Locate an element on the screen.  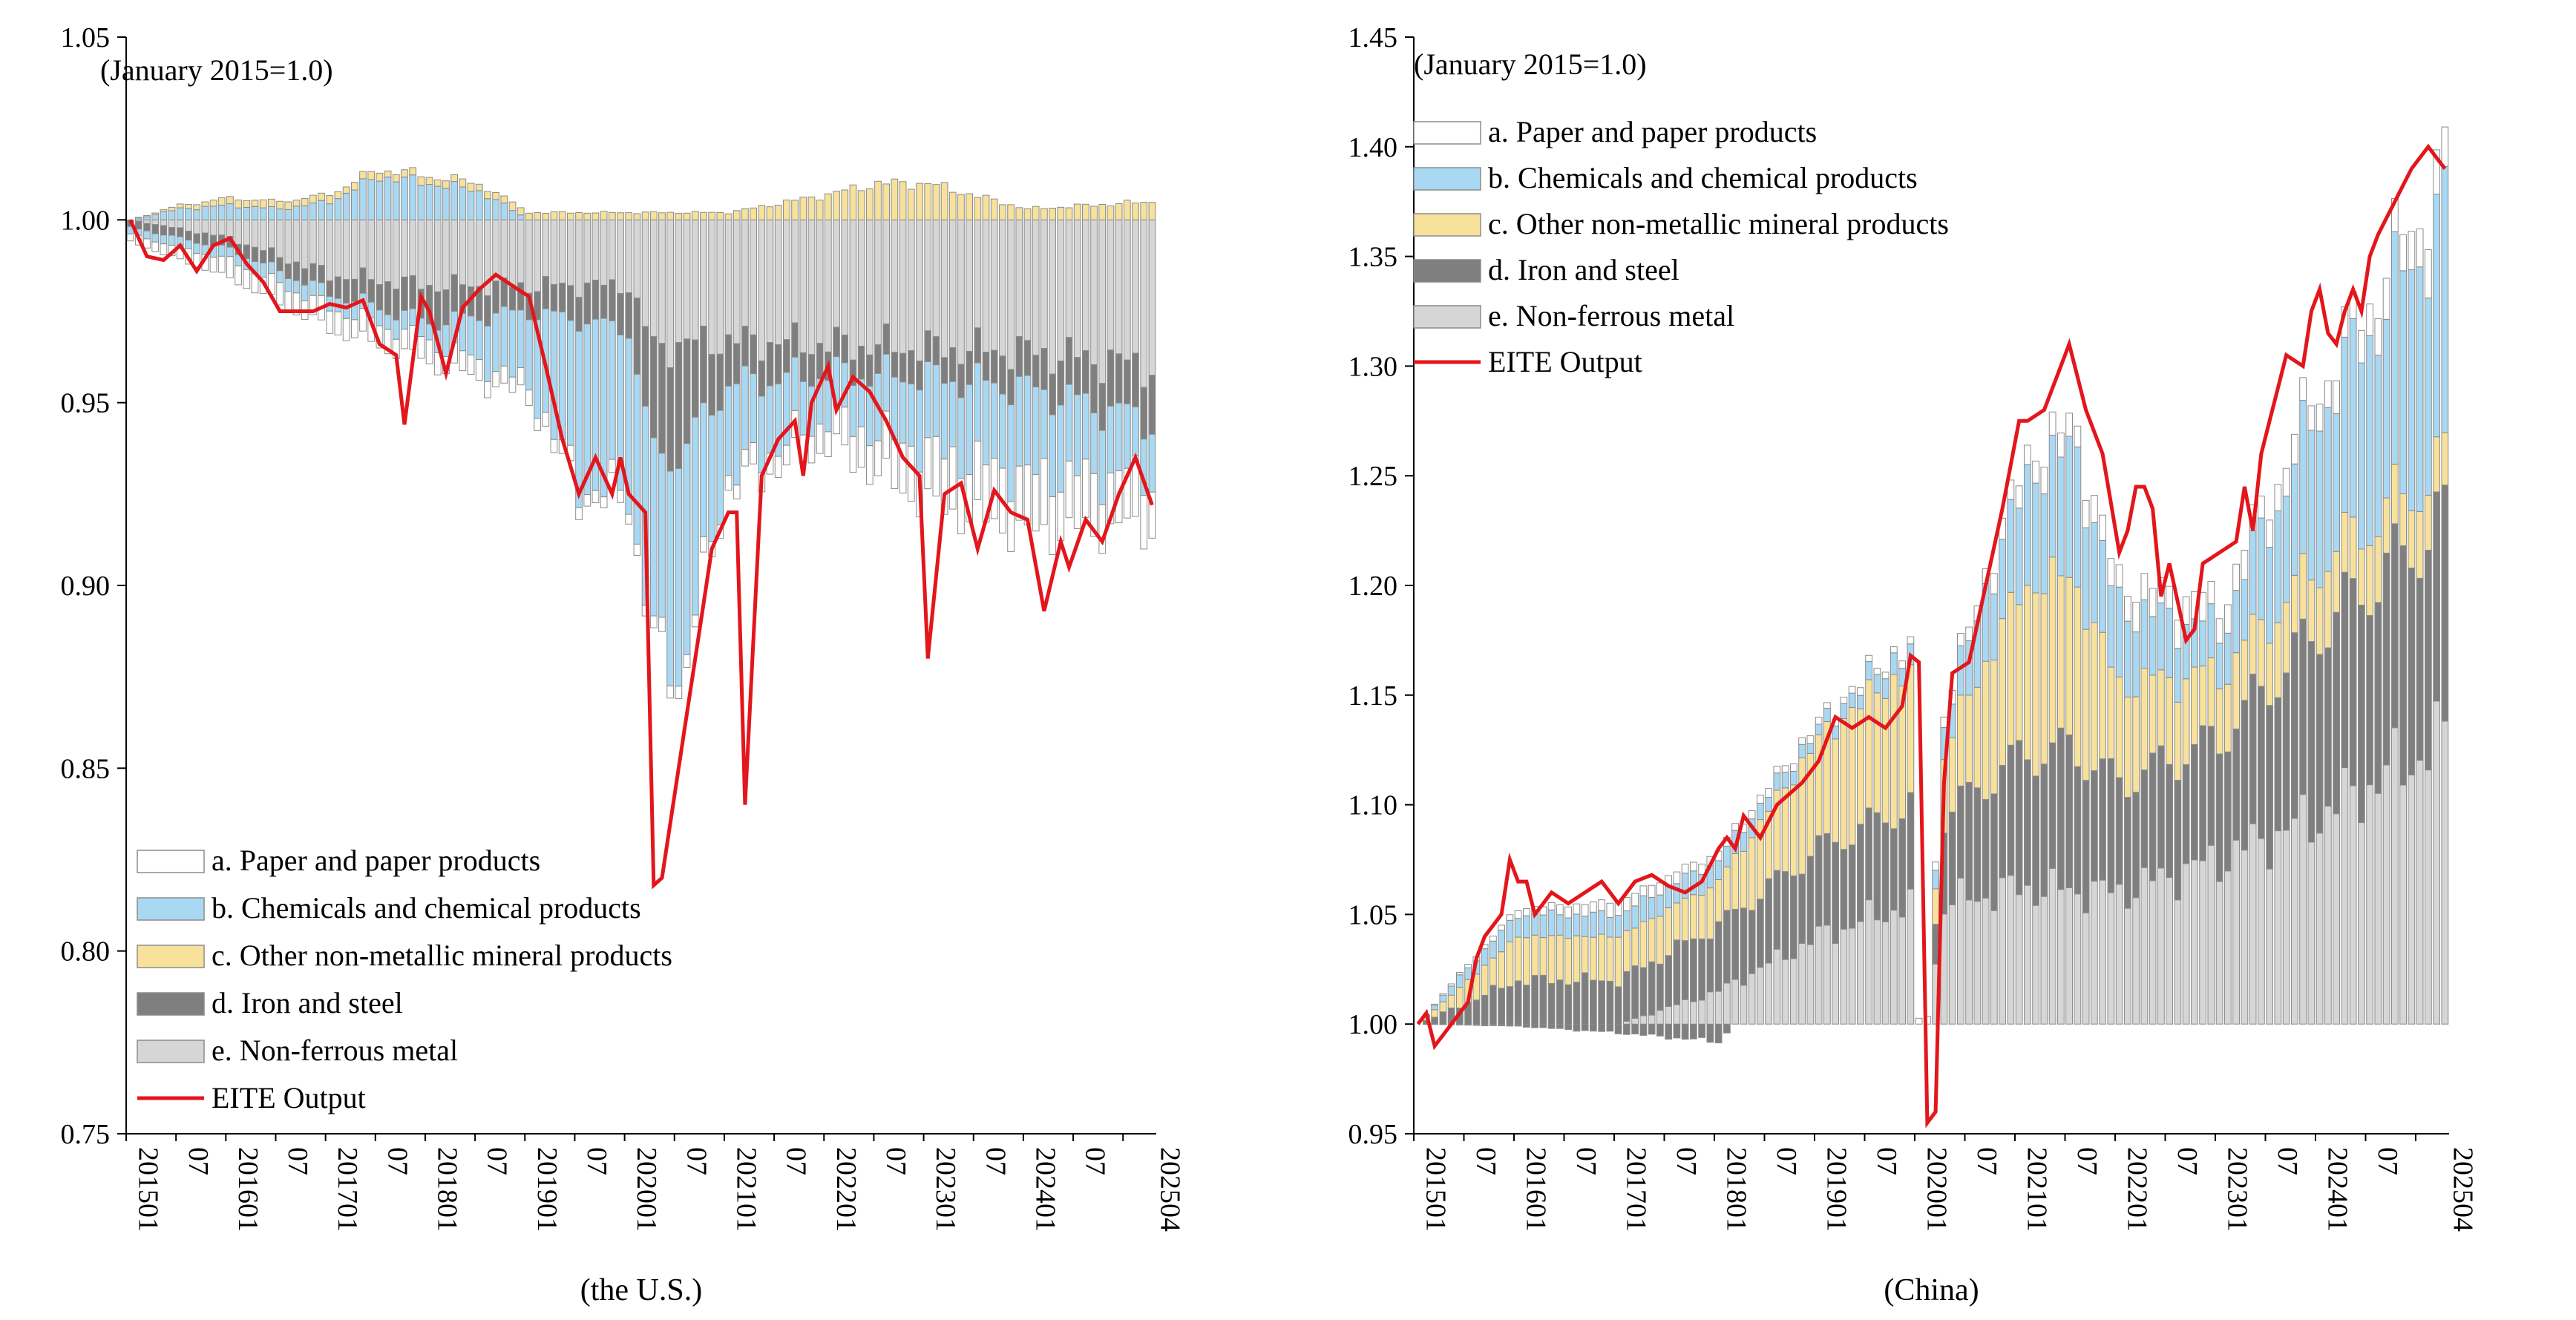
us-y-tick-label: 0.75 is located at coordinates (86, 1134).